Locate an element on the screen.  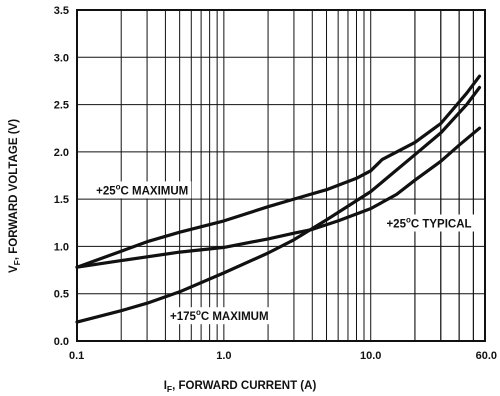
curve-annotation: +175oC MAXIMUM is located at coordinates (219, 316).